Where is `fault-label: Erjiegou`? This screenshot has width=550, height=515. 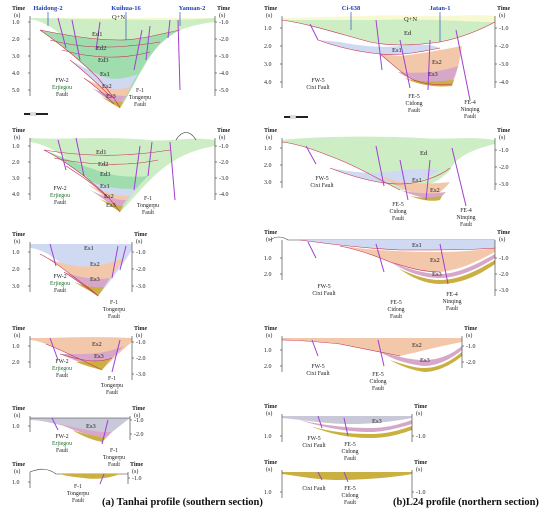
fault-label: Erjiegou is located at coordinates (60, 284).